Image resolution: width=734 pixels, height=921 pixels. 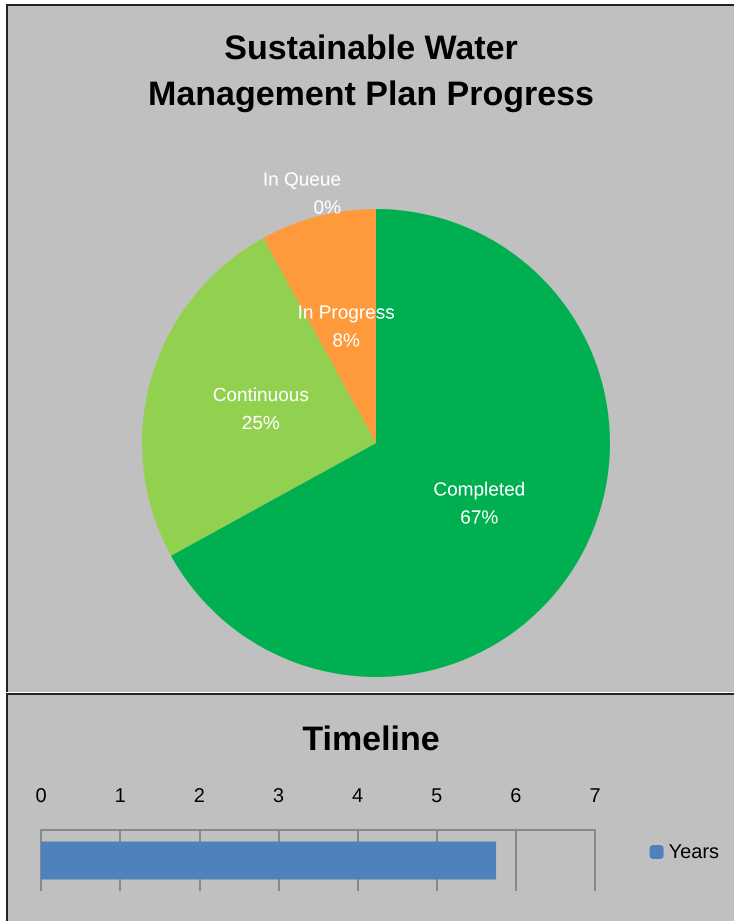 I want to click on slice-label: Completed, so click(x=479, y=490).